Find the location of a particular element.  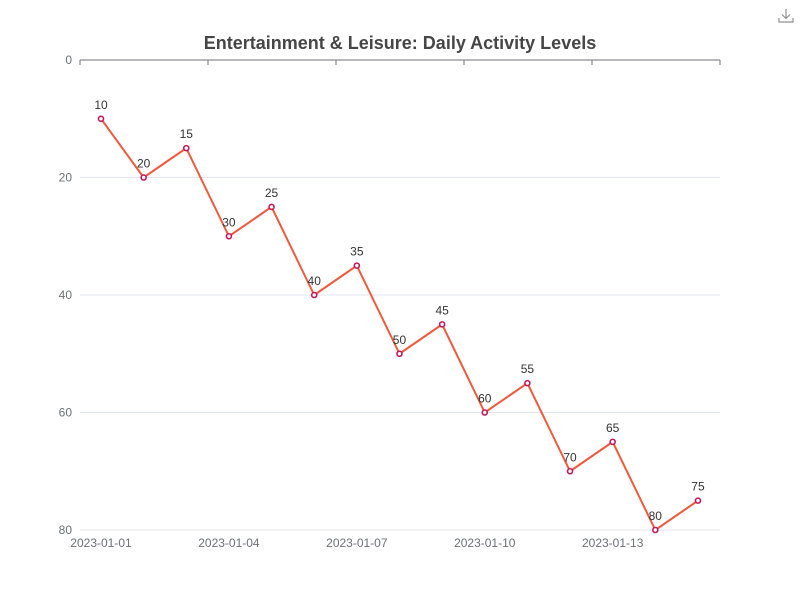

data-label: 65 is located at coordinates (613, 428).